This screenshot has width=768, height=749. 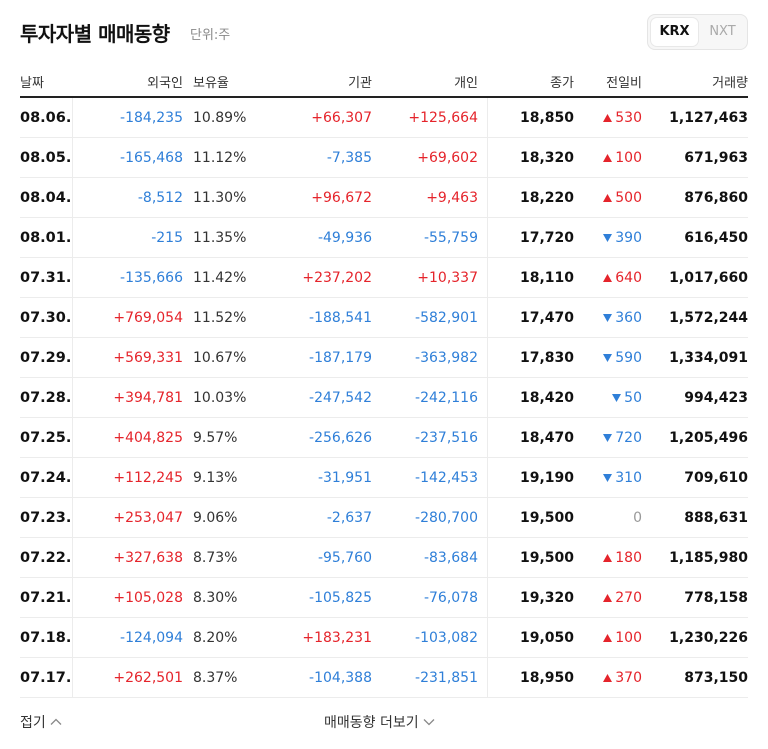 What do you see at coordinates (628, 317) in the screenshot?
I see `row-change-value: 360` at bounding box center [628, 317].